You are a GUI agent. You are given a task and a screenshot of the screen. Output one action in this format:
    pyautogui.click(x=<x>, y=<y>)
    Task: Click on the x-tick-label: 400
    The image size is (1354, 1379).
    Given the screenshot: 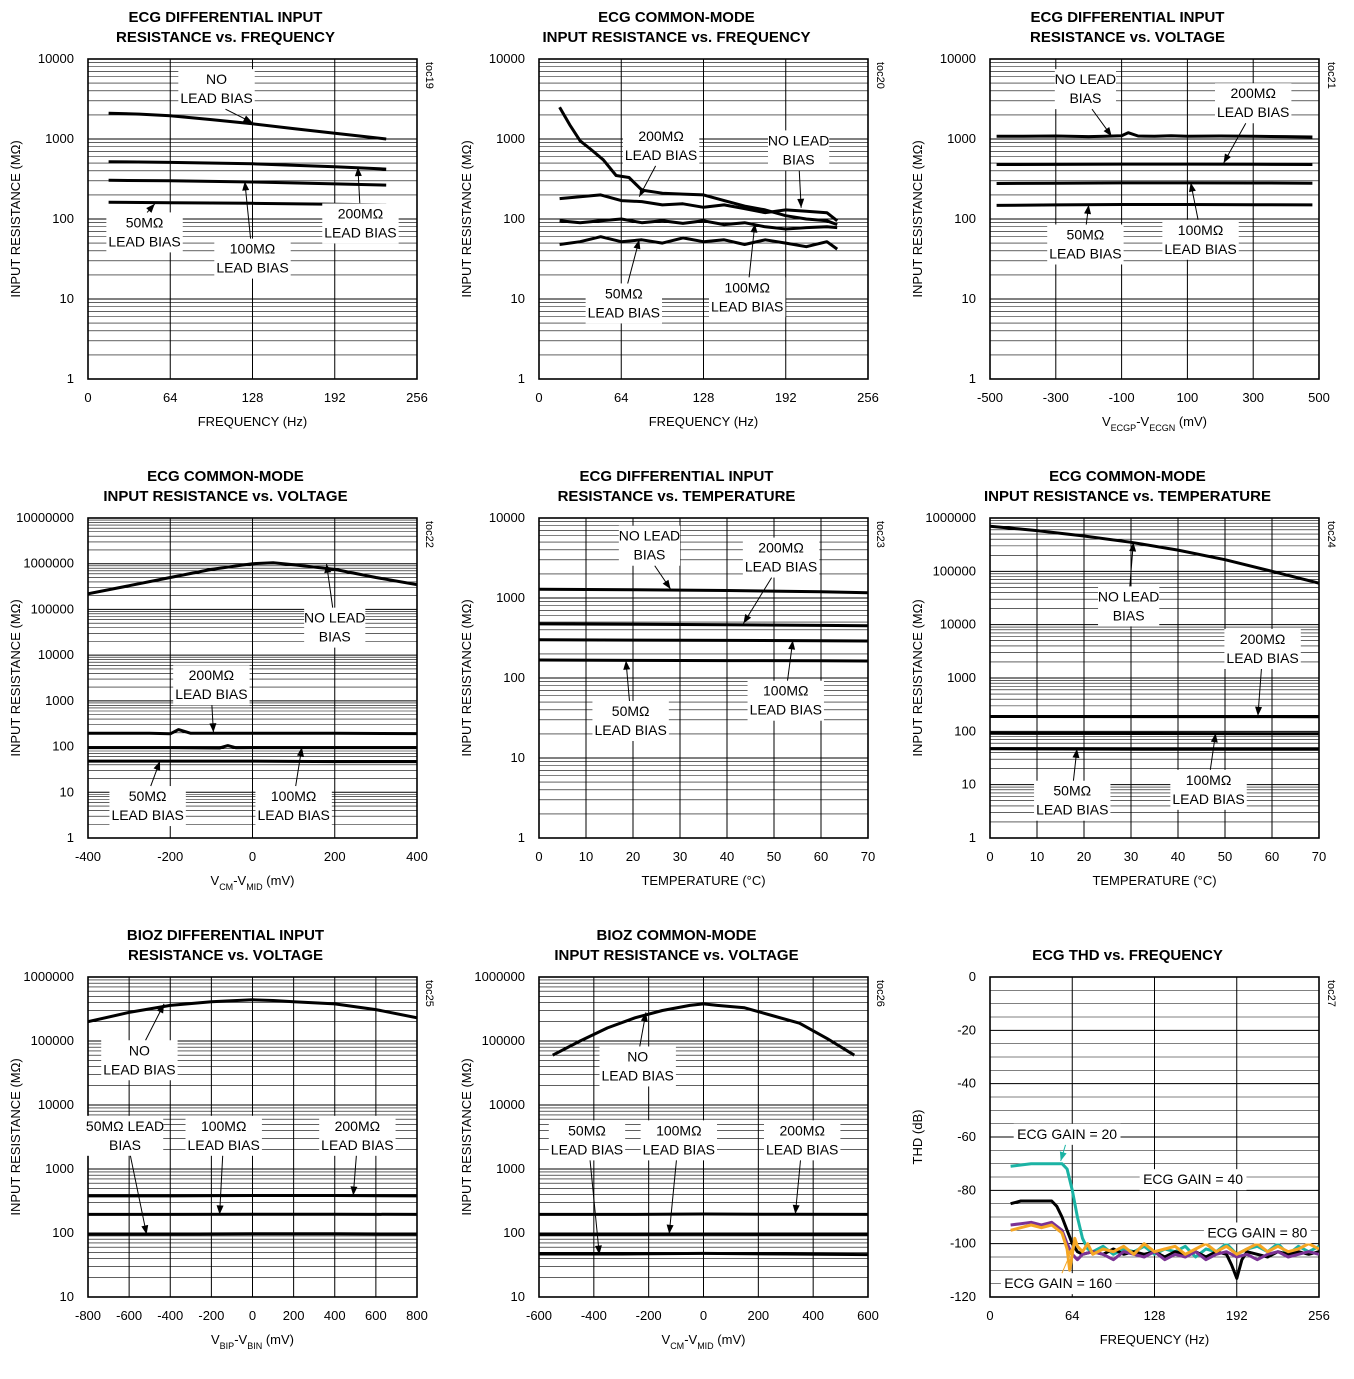 What is the action you would take?
    pyautogui.click(x=335, y=1315)
    